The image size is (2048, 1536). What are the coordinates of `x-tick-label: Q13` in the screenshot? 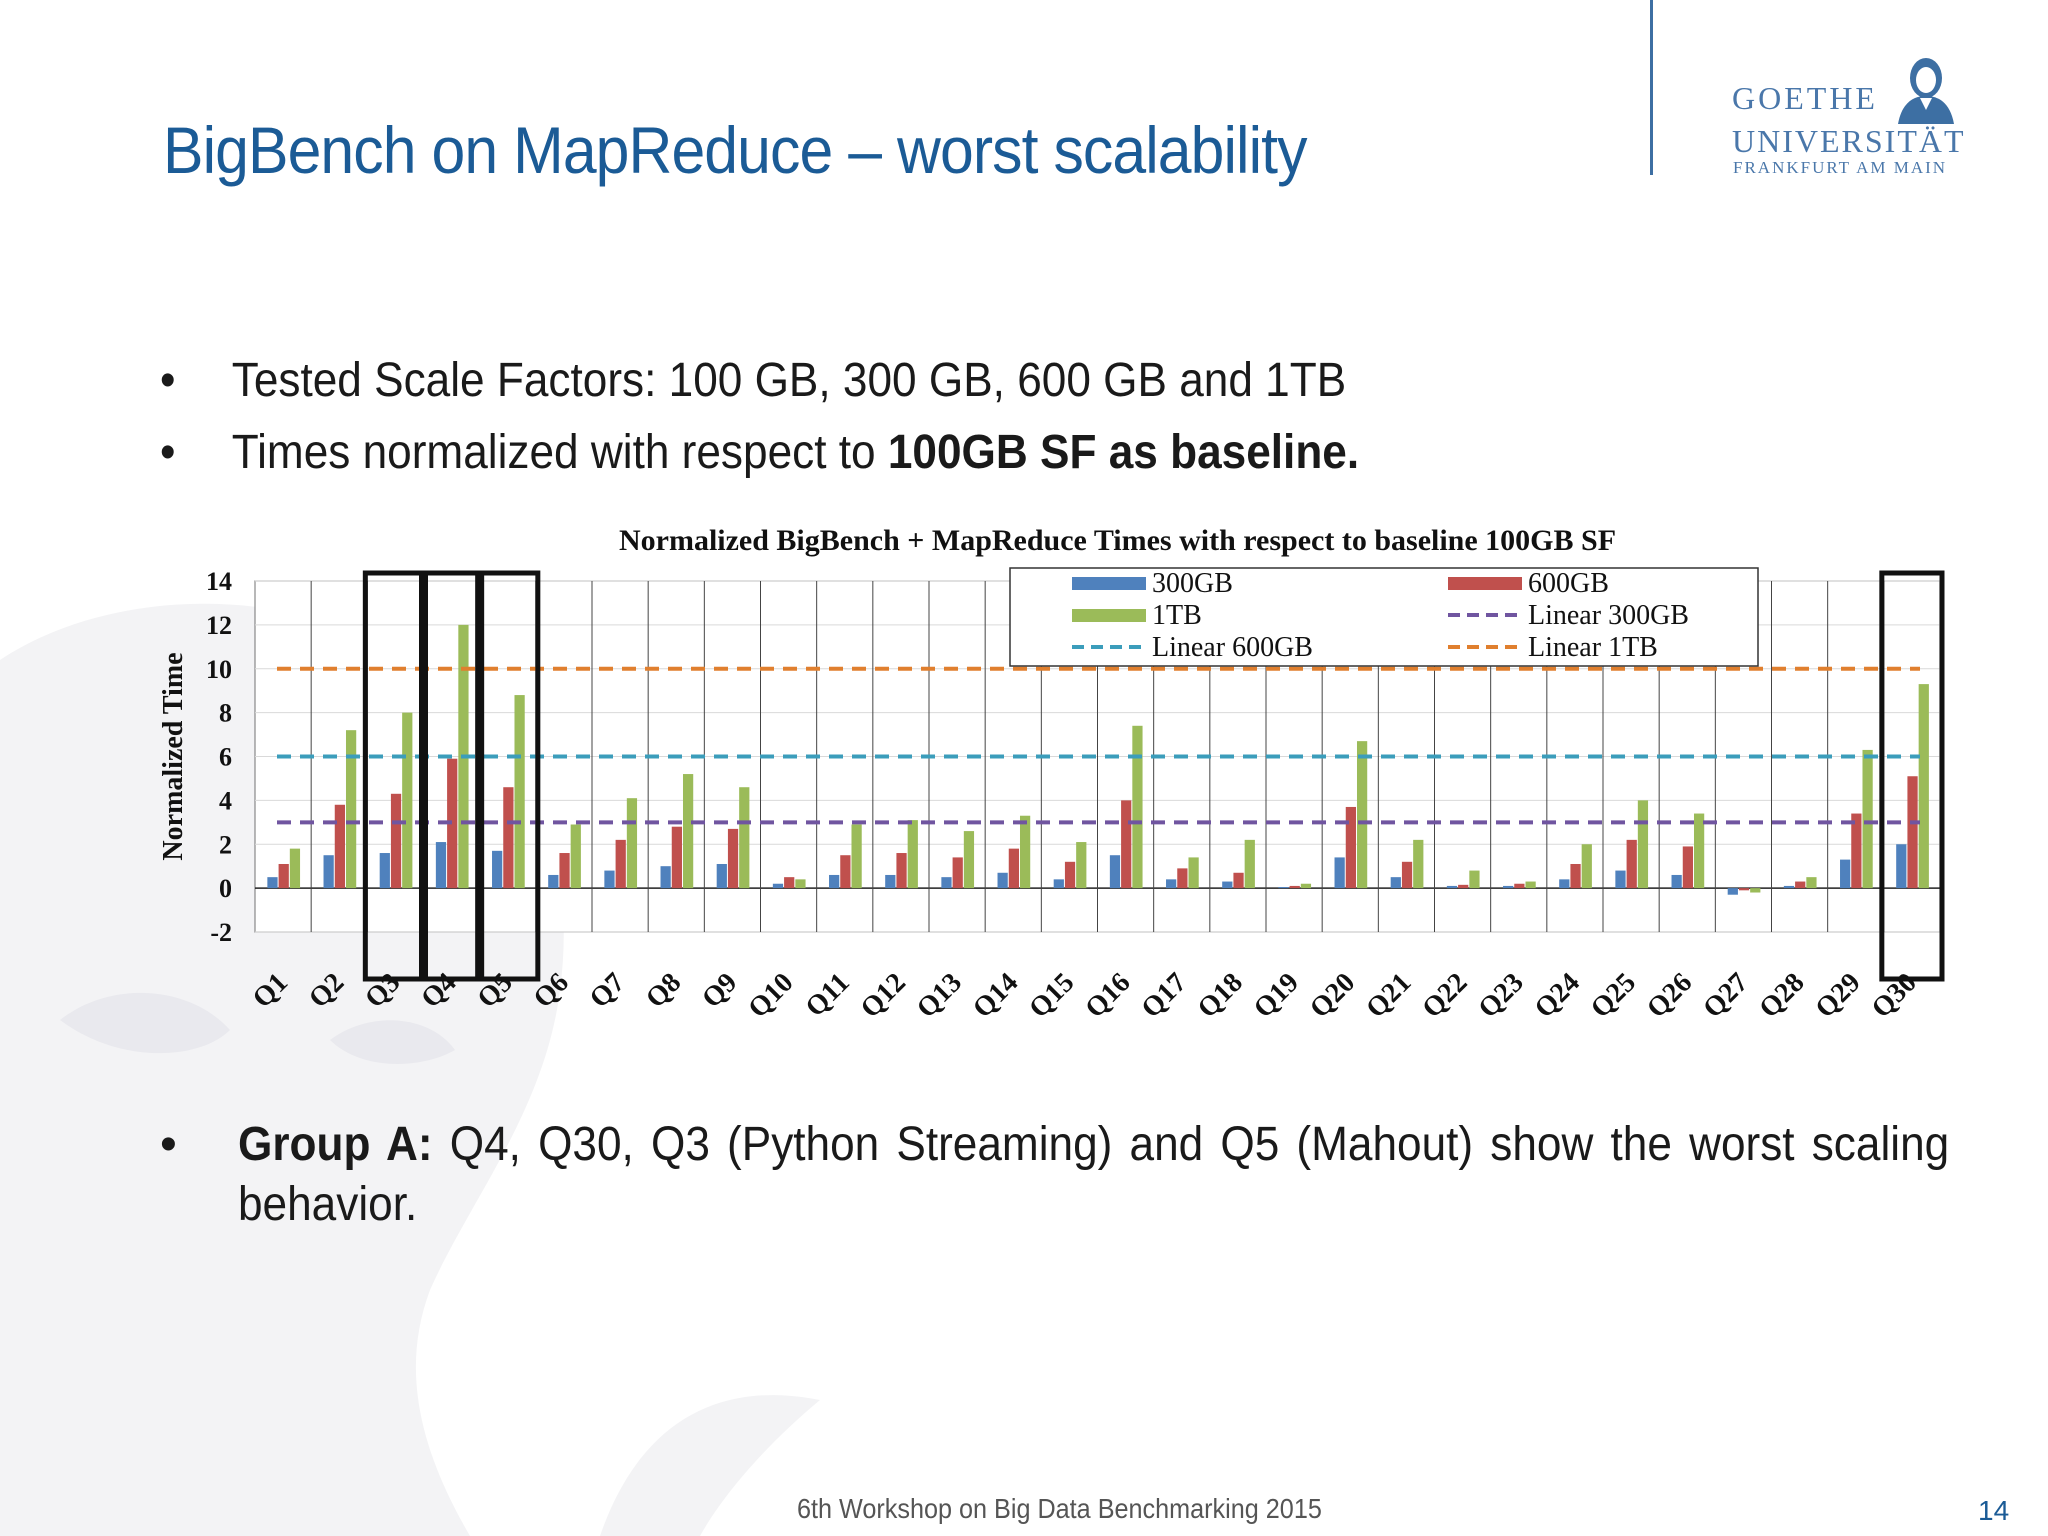 It's located at (939, 991).